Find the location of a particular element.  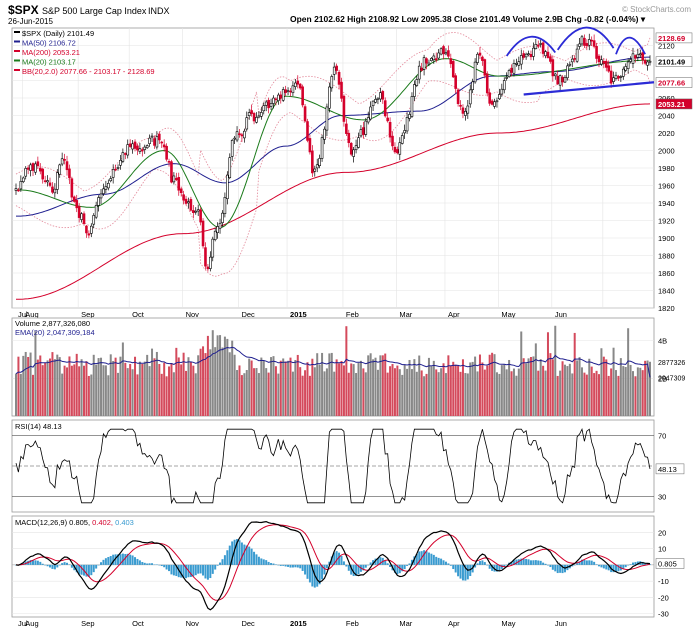

macd-legend-value: MACD(12,26,9) 0.805, is located at coordinates (53, 522).